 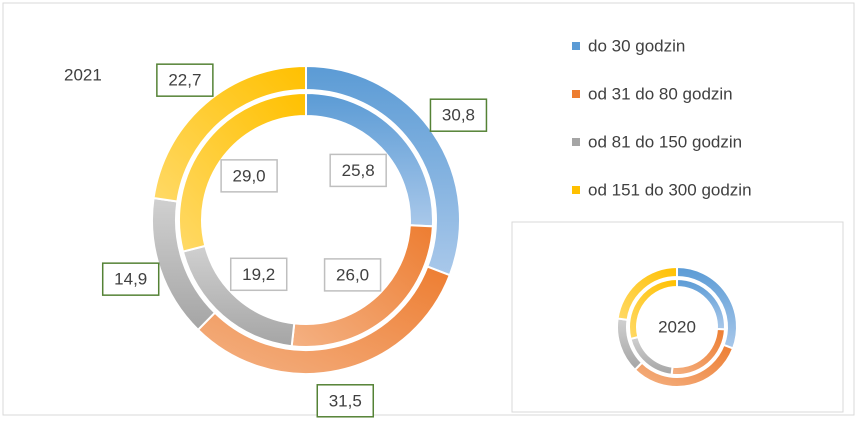 I want to click on data-label: 26,0, so click(x=352, y=274).